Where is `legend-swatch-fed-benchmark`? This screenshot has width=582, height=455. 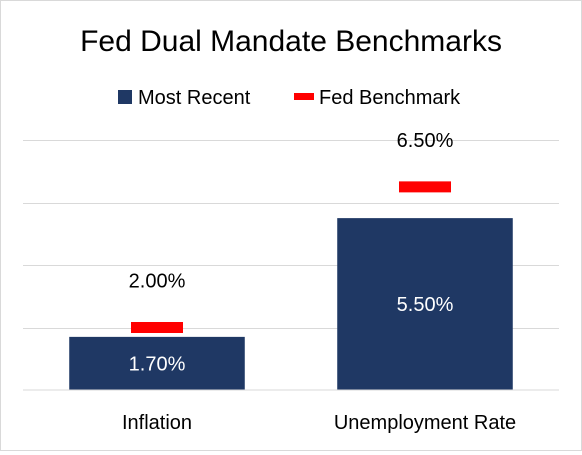 legend-swatch-fed-benchmark is located at coordinates (304, 96).